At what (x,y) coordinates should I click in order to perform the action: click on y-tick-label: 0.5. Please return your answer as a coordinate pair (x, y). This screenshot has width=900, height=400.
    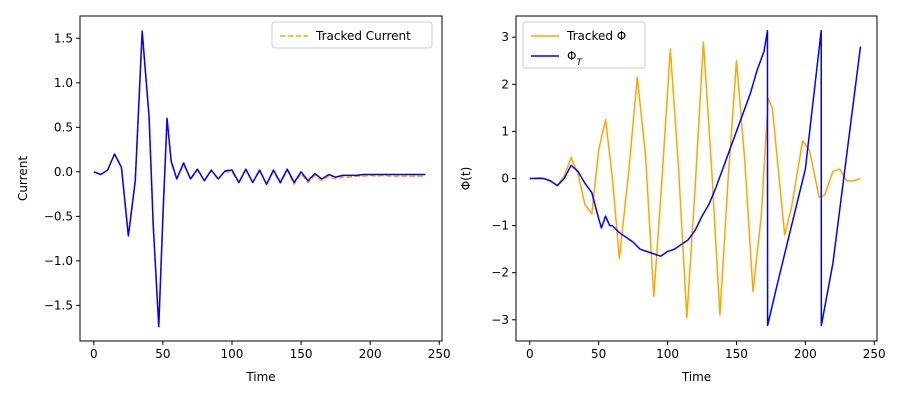
    Looking at the image, I should click on (63, 127).